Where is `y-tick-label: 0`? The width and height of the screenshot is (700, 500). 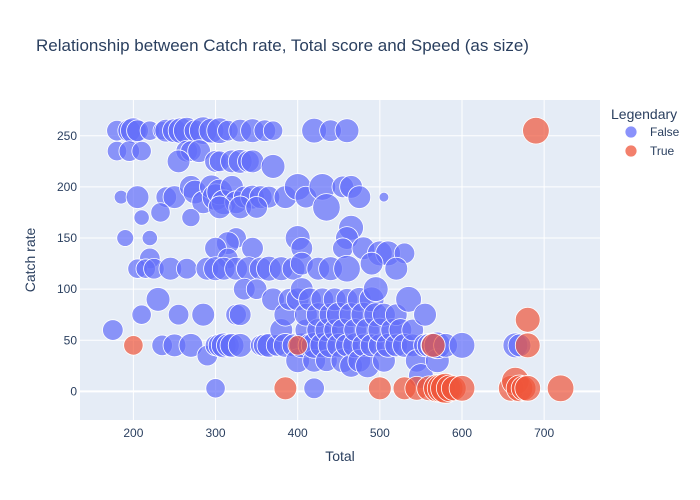 y-tick-label: 0 is located at coordinates (73, 391).